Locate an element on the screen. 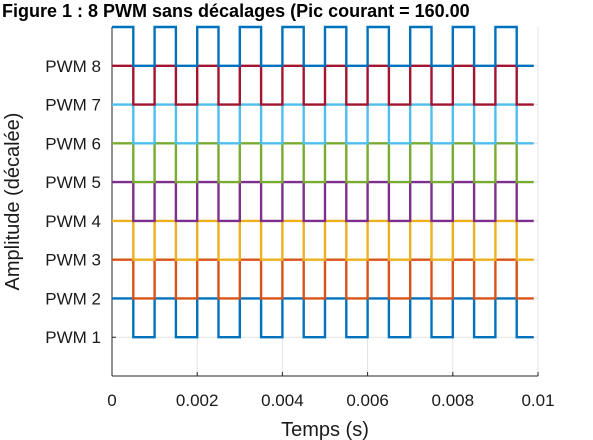  y-tick-label-1: PWM 2 is located at coordinates (73, 298).